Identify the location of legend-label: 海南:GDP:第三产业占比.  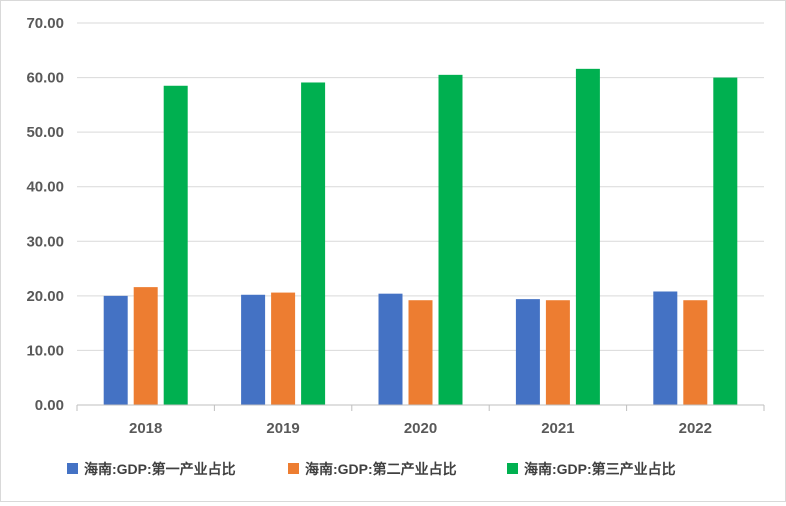
(600, 469).